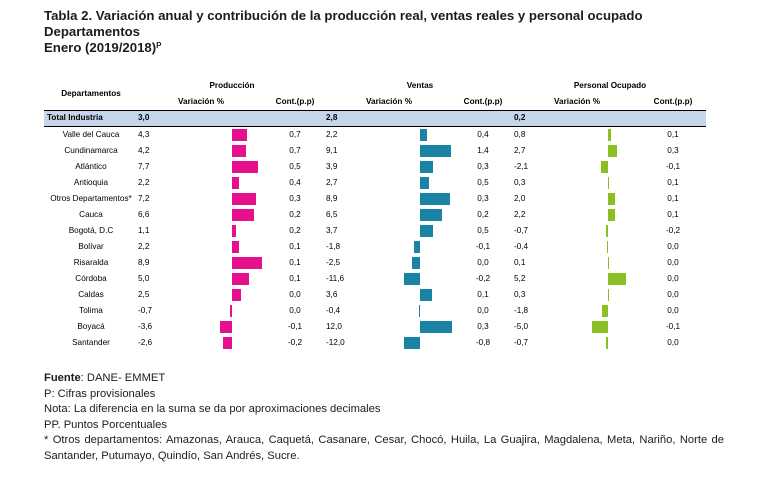  I want to click on table-row: Cundinamarca 4,2 0,7 9,1 1,4 2,7 0,3, so click(375, 151).